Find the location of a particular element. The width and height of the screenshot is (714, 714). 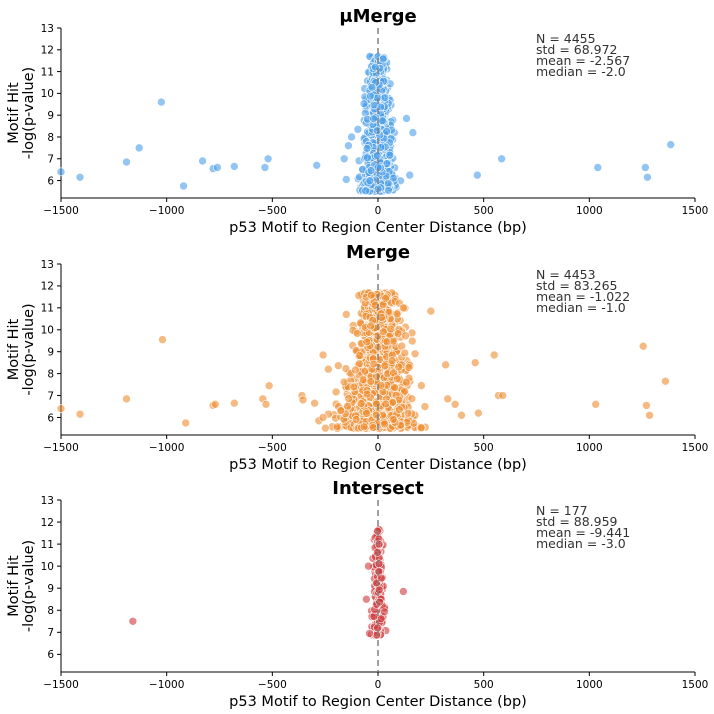

y-tick-label: 9 is located at coordinates (50, 589).